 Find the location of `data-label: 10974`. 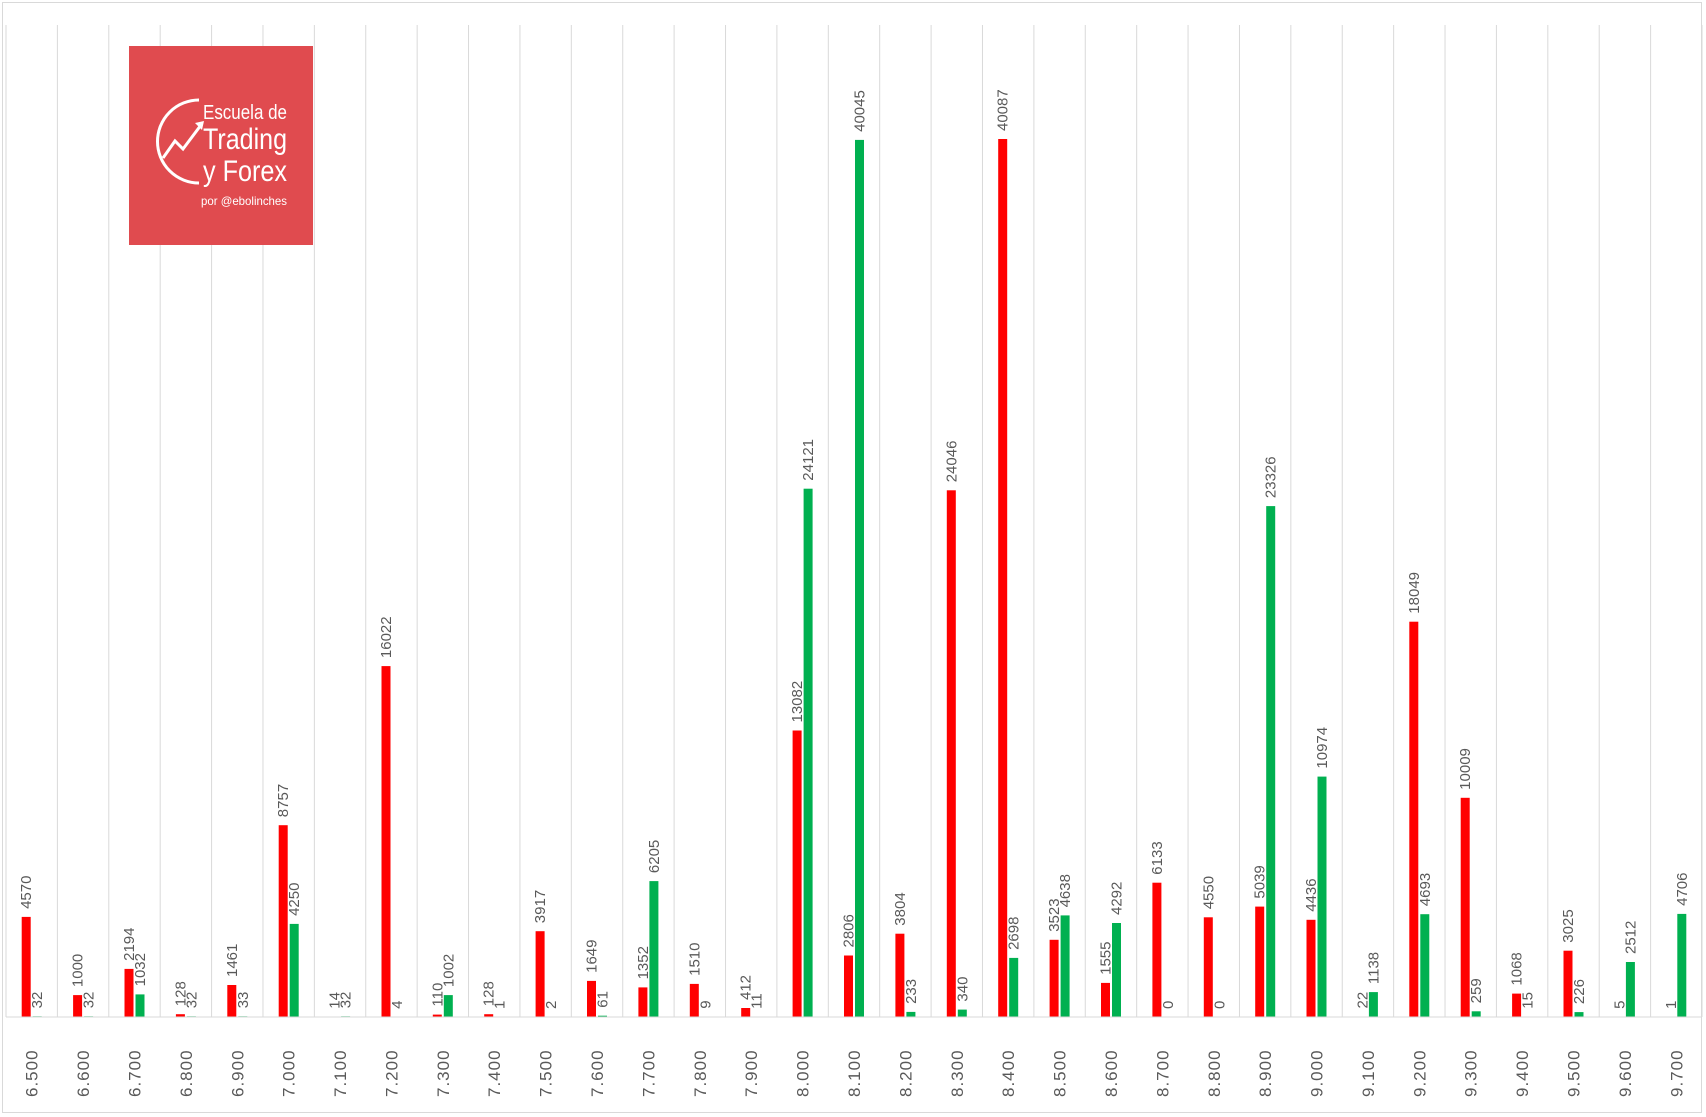

data-label: 10974 is located at coordinates (1322, 748).